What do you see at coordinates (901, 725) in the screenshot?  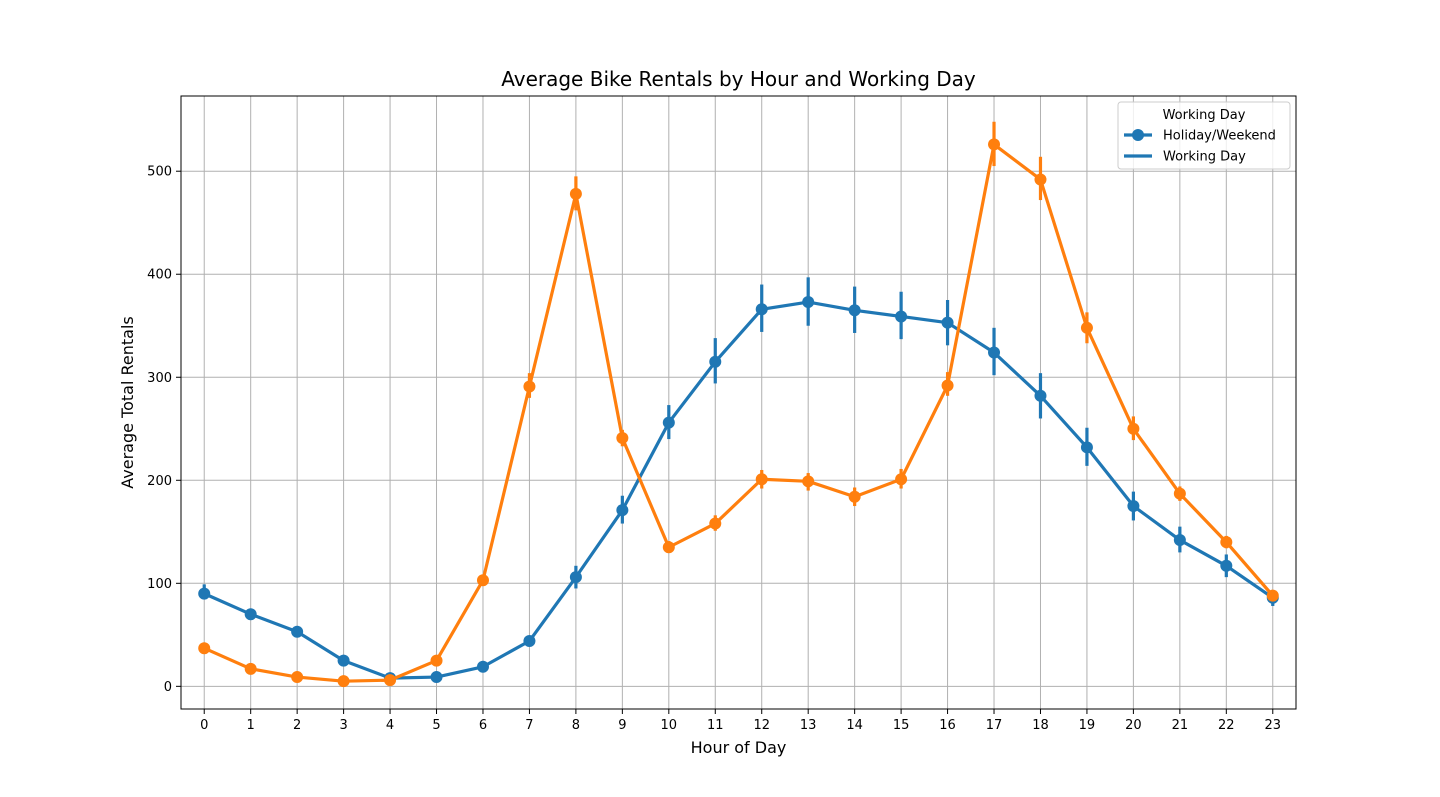 I see `x-tick-label: 15` at bounding box center [901, 725].